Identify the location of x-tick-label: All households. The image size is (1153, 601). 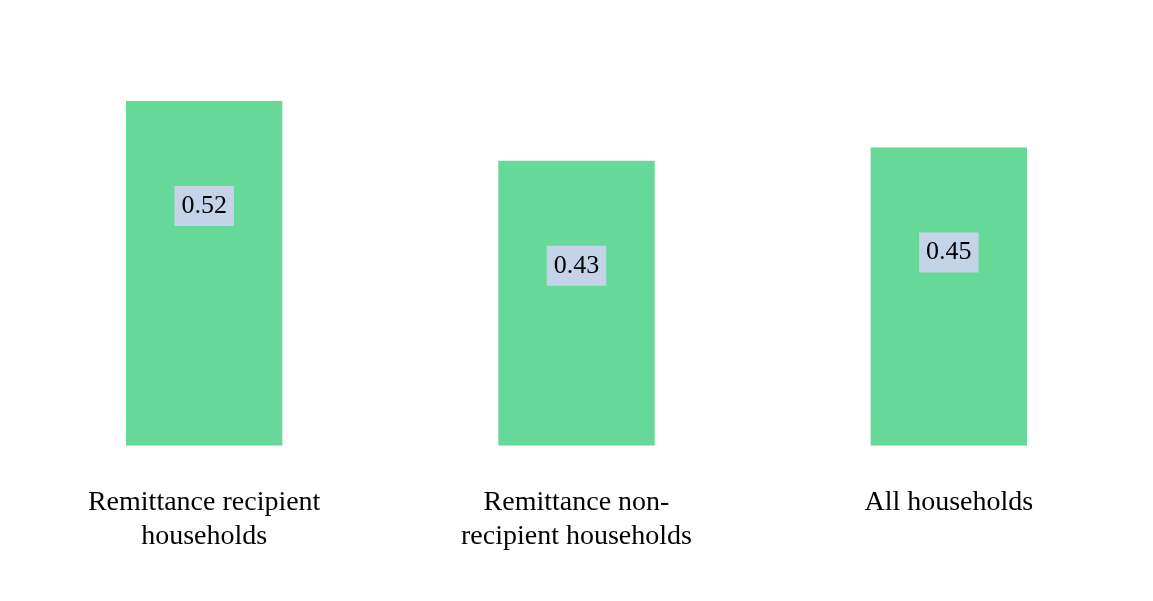
(949, 500).